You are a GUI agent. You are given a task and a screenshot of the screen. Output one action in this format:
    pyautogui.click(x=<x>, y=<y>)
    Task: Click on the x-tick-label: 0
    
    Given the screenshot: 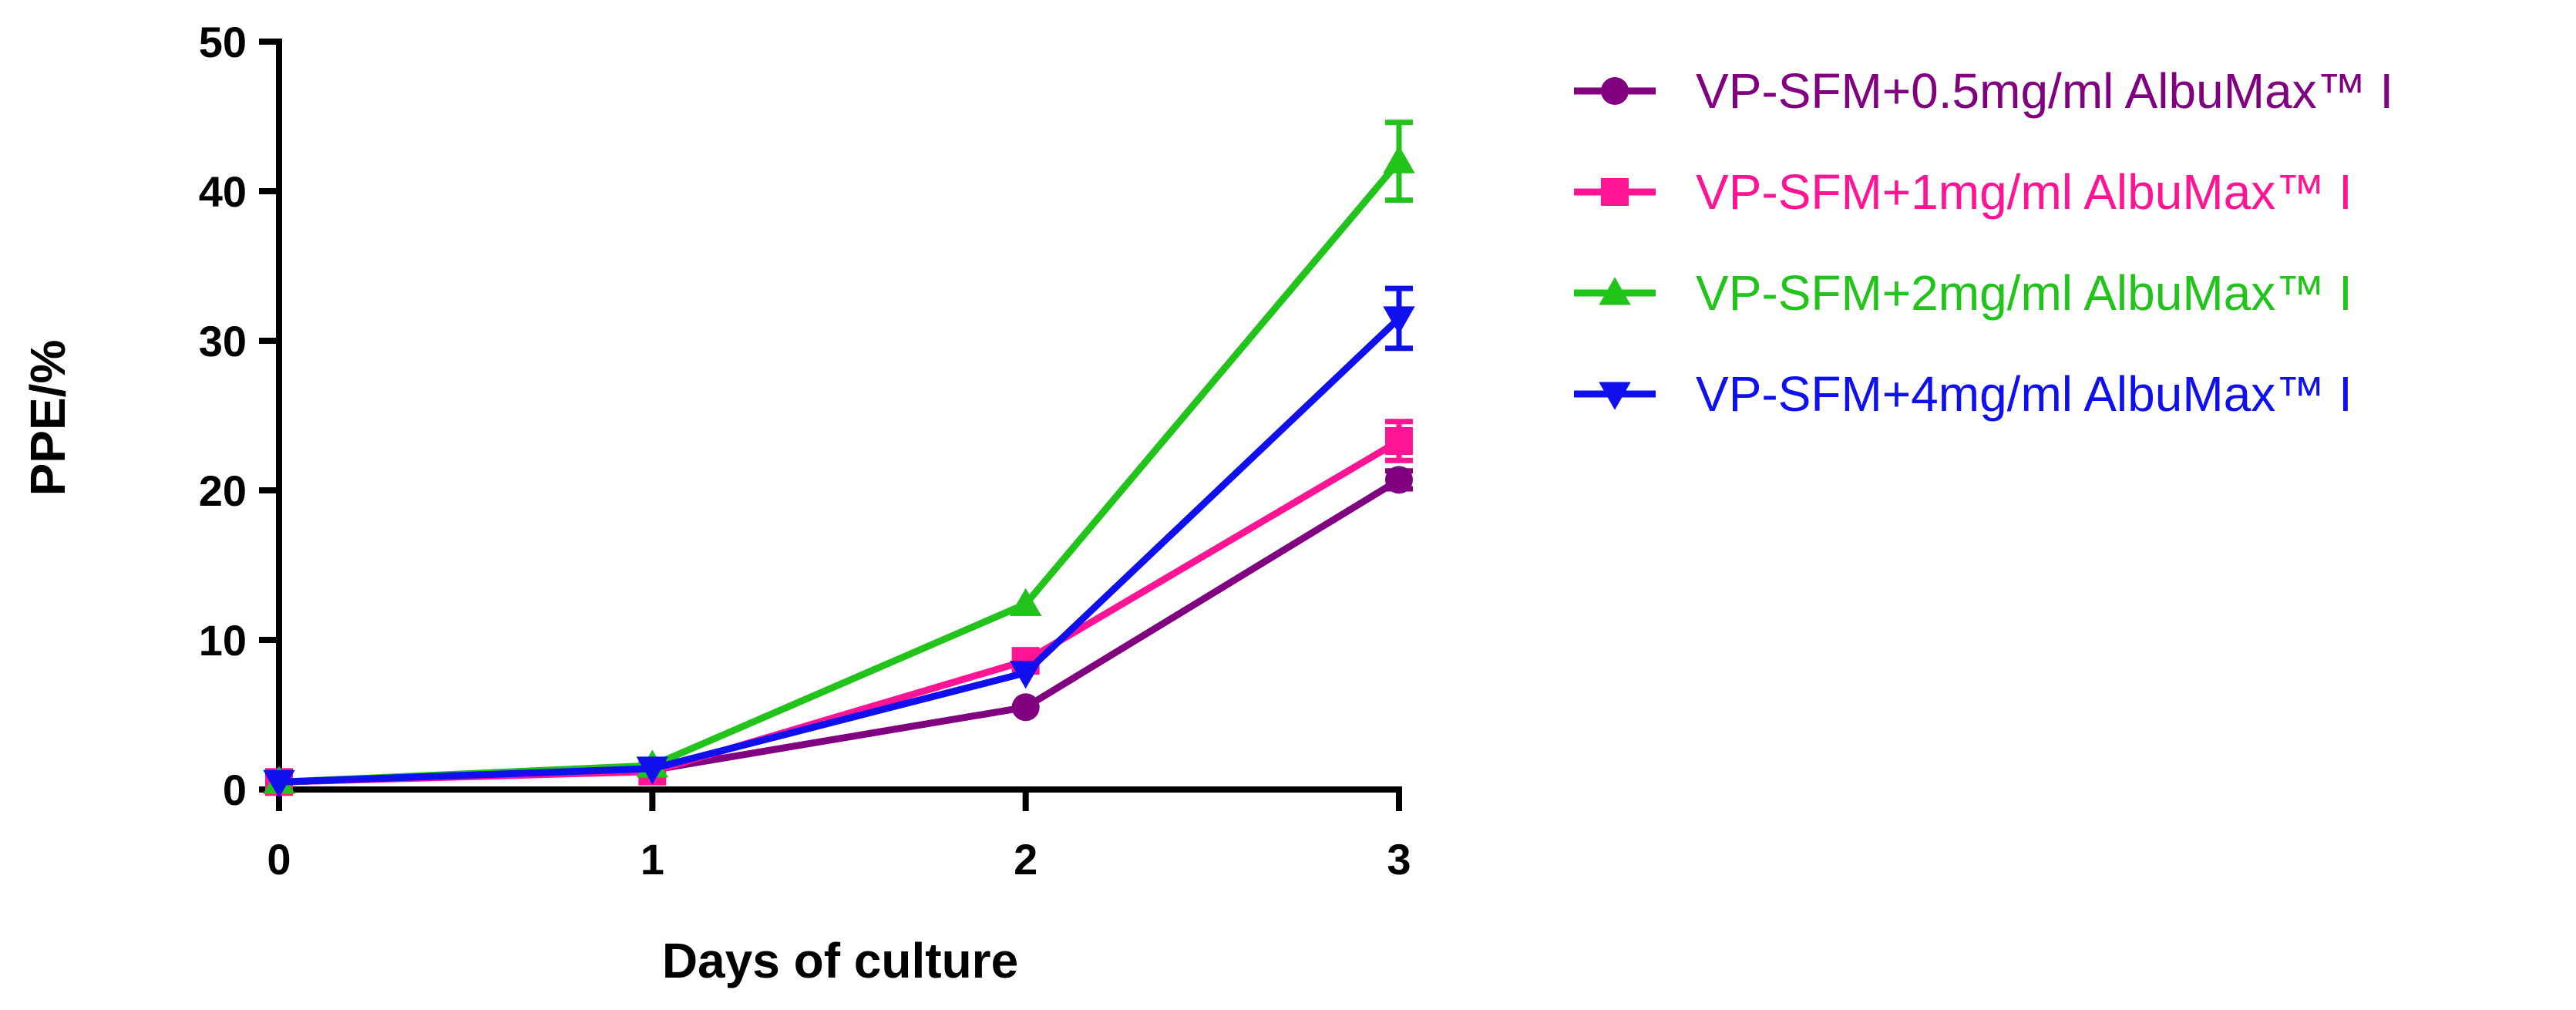 What is the action you would take?
    pyautogui.click(x=279, y=859)
    